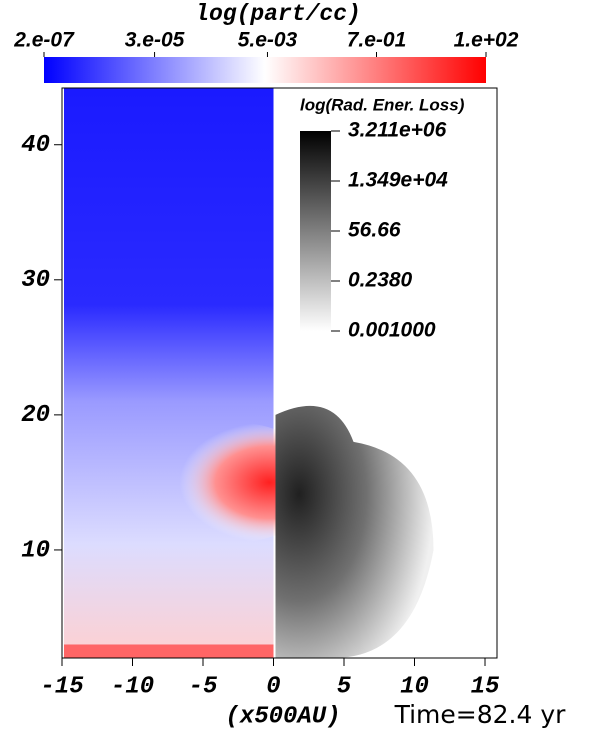  I want to click on y-tick-label: 30, so click(35, 280).